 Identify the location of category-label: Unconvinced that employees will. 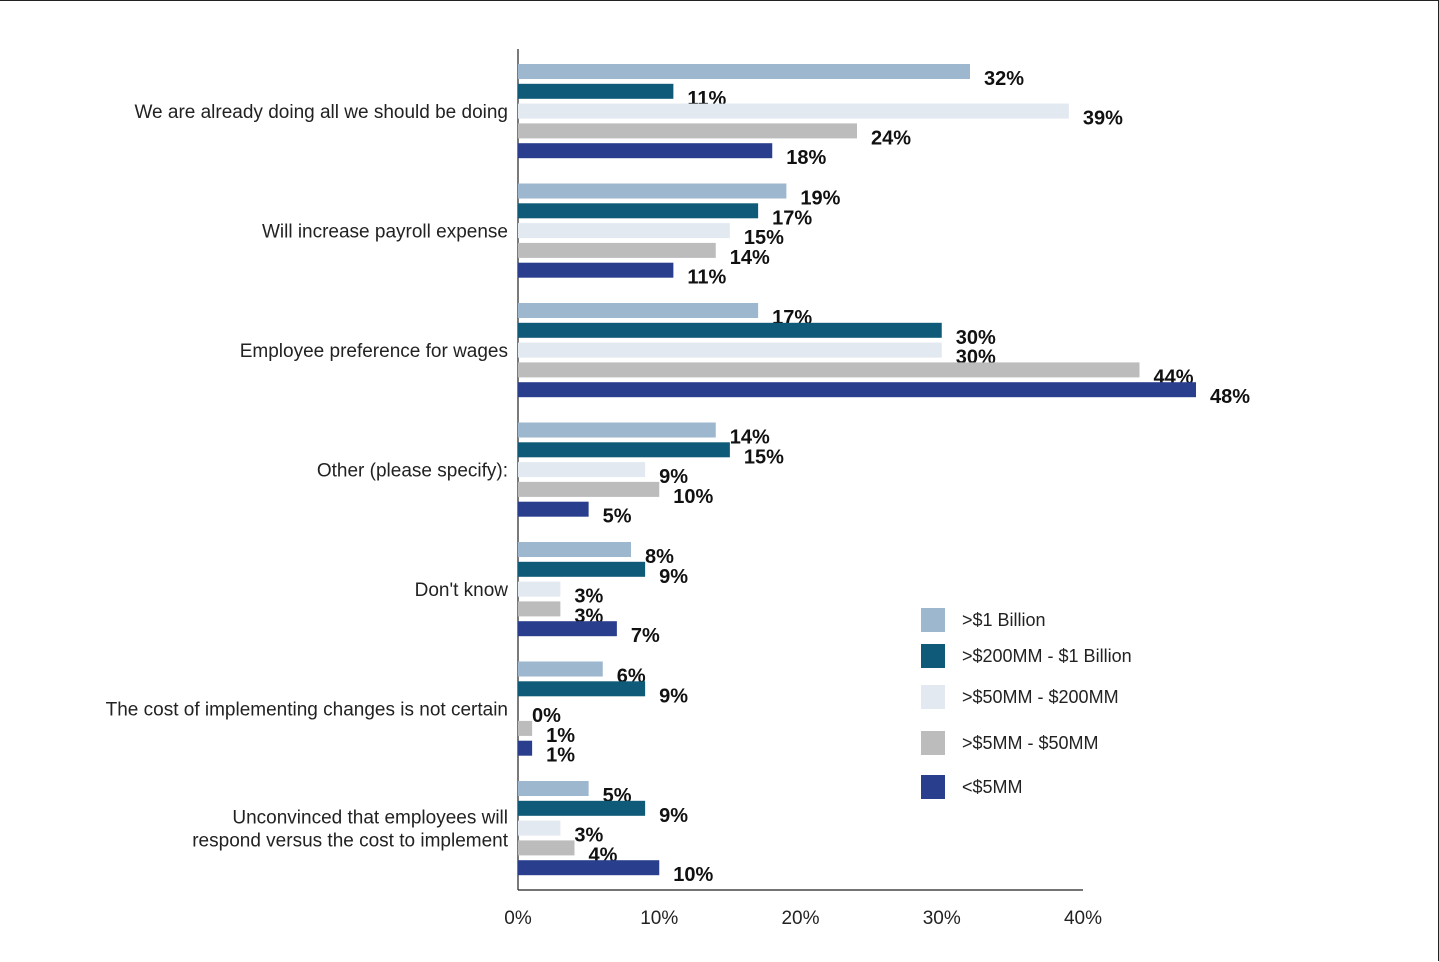
(370, 818).